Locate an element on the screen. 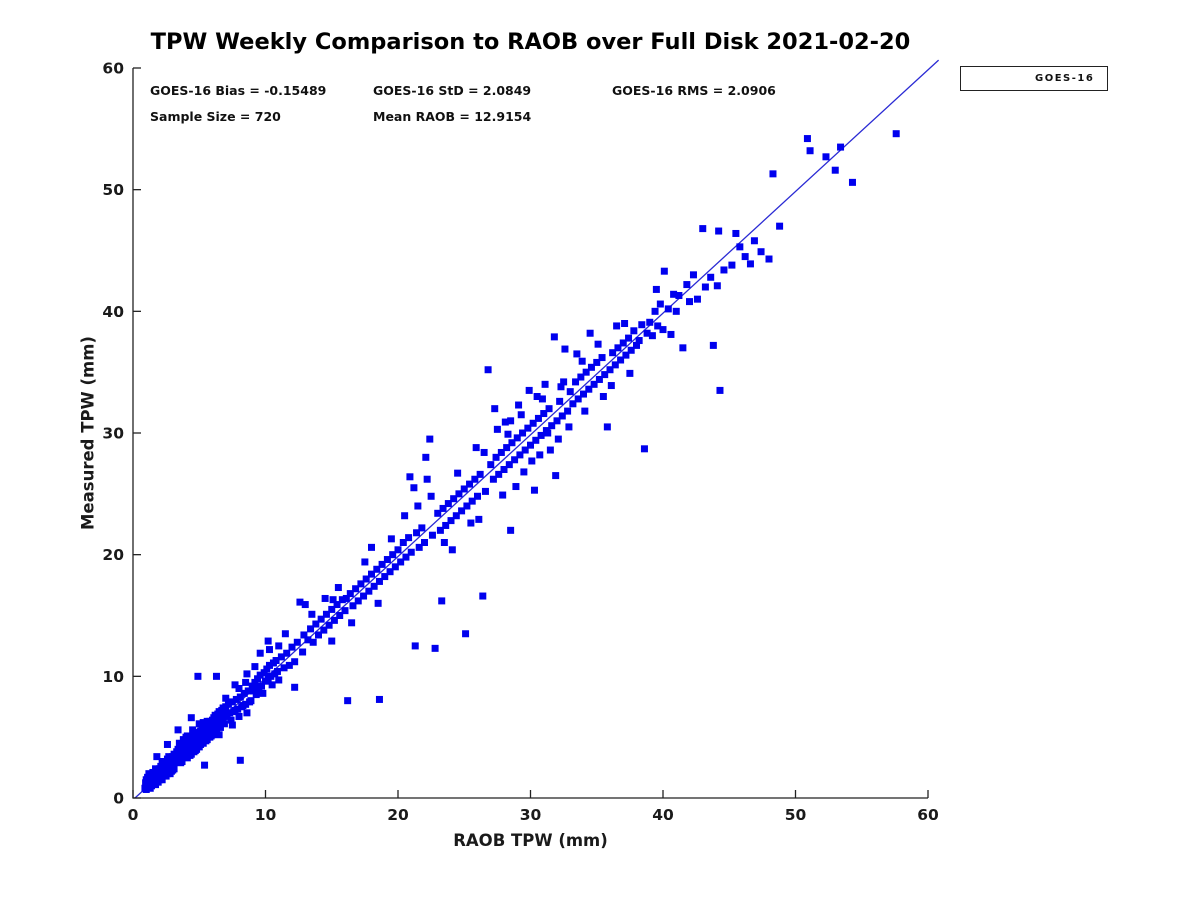 The image size is (1200, 900). y-tick-label: 50 is located at coordinates (113, 190).